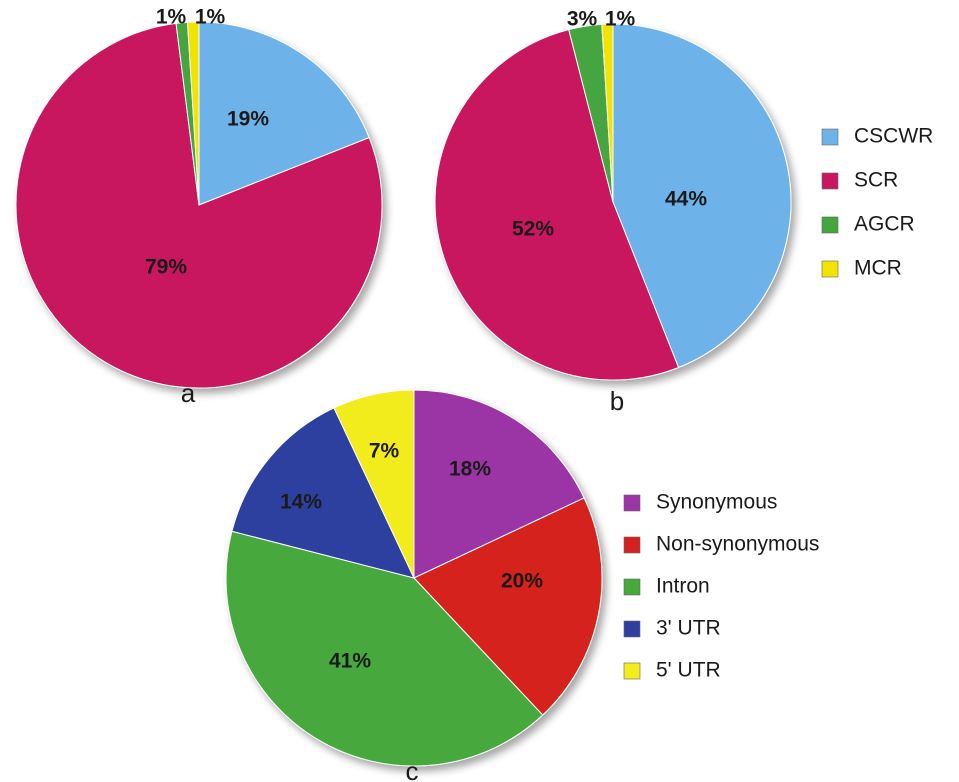  What do you see at coordinates (737, 544) in the screenshot?
I see `legend-label-non-synonymous: Non-synonymous` at bounding box center [737, 544].